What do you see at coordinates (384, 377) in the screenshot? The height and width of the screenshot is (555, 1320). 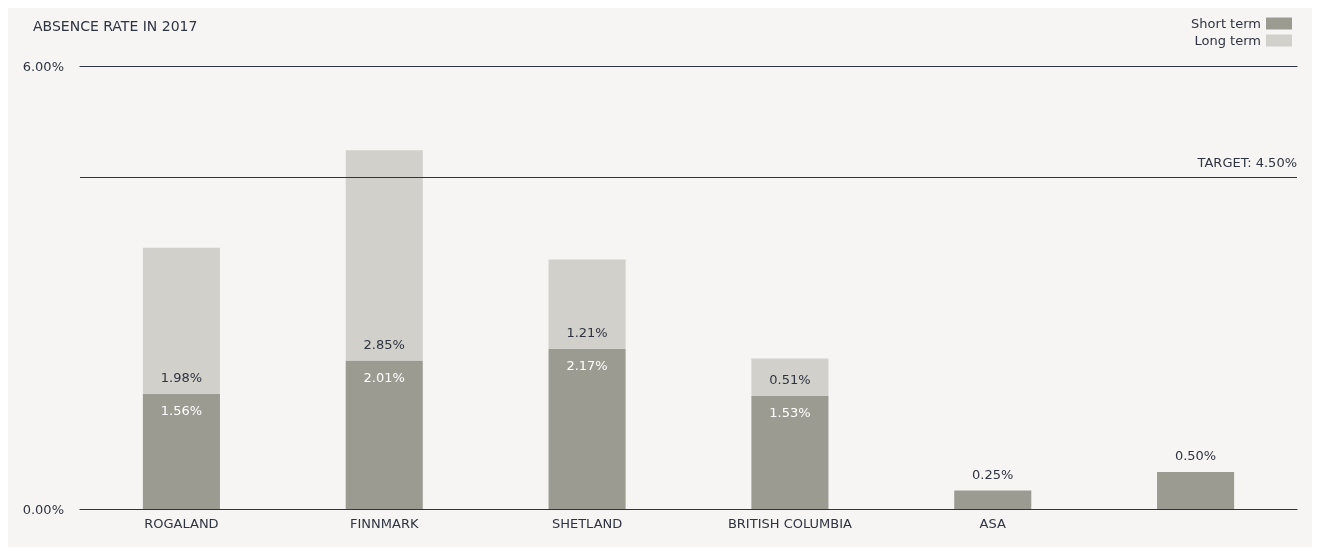 I see `data-label: 2.01%` at bounding box center [384, 377].